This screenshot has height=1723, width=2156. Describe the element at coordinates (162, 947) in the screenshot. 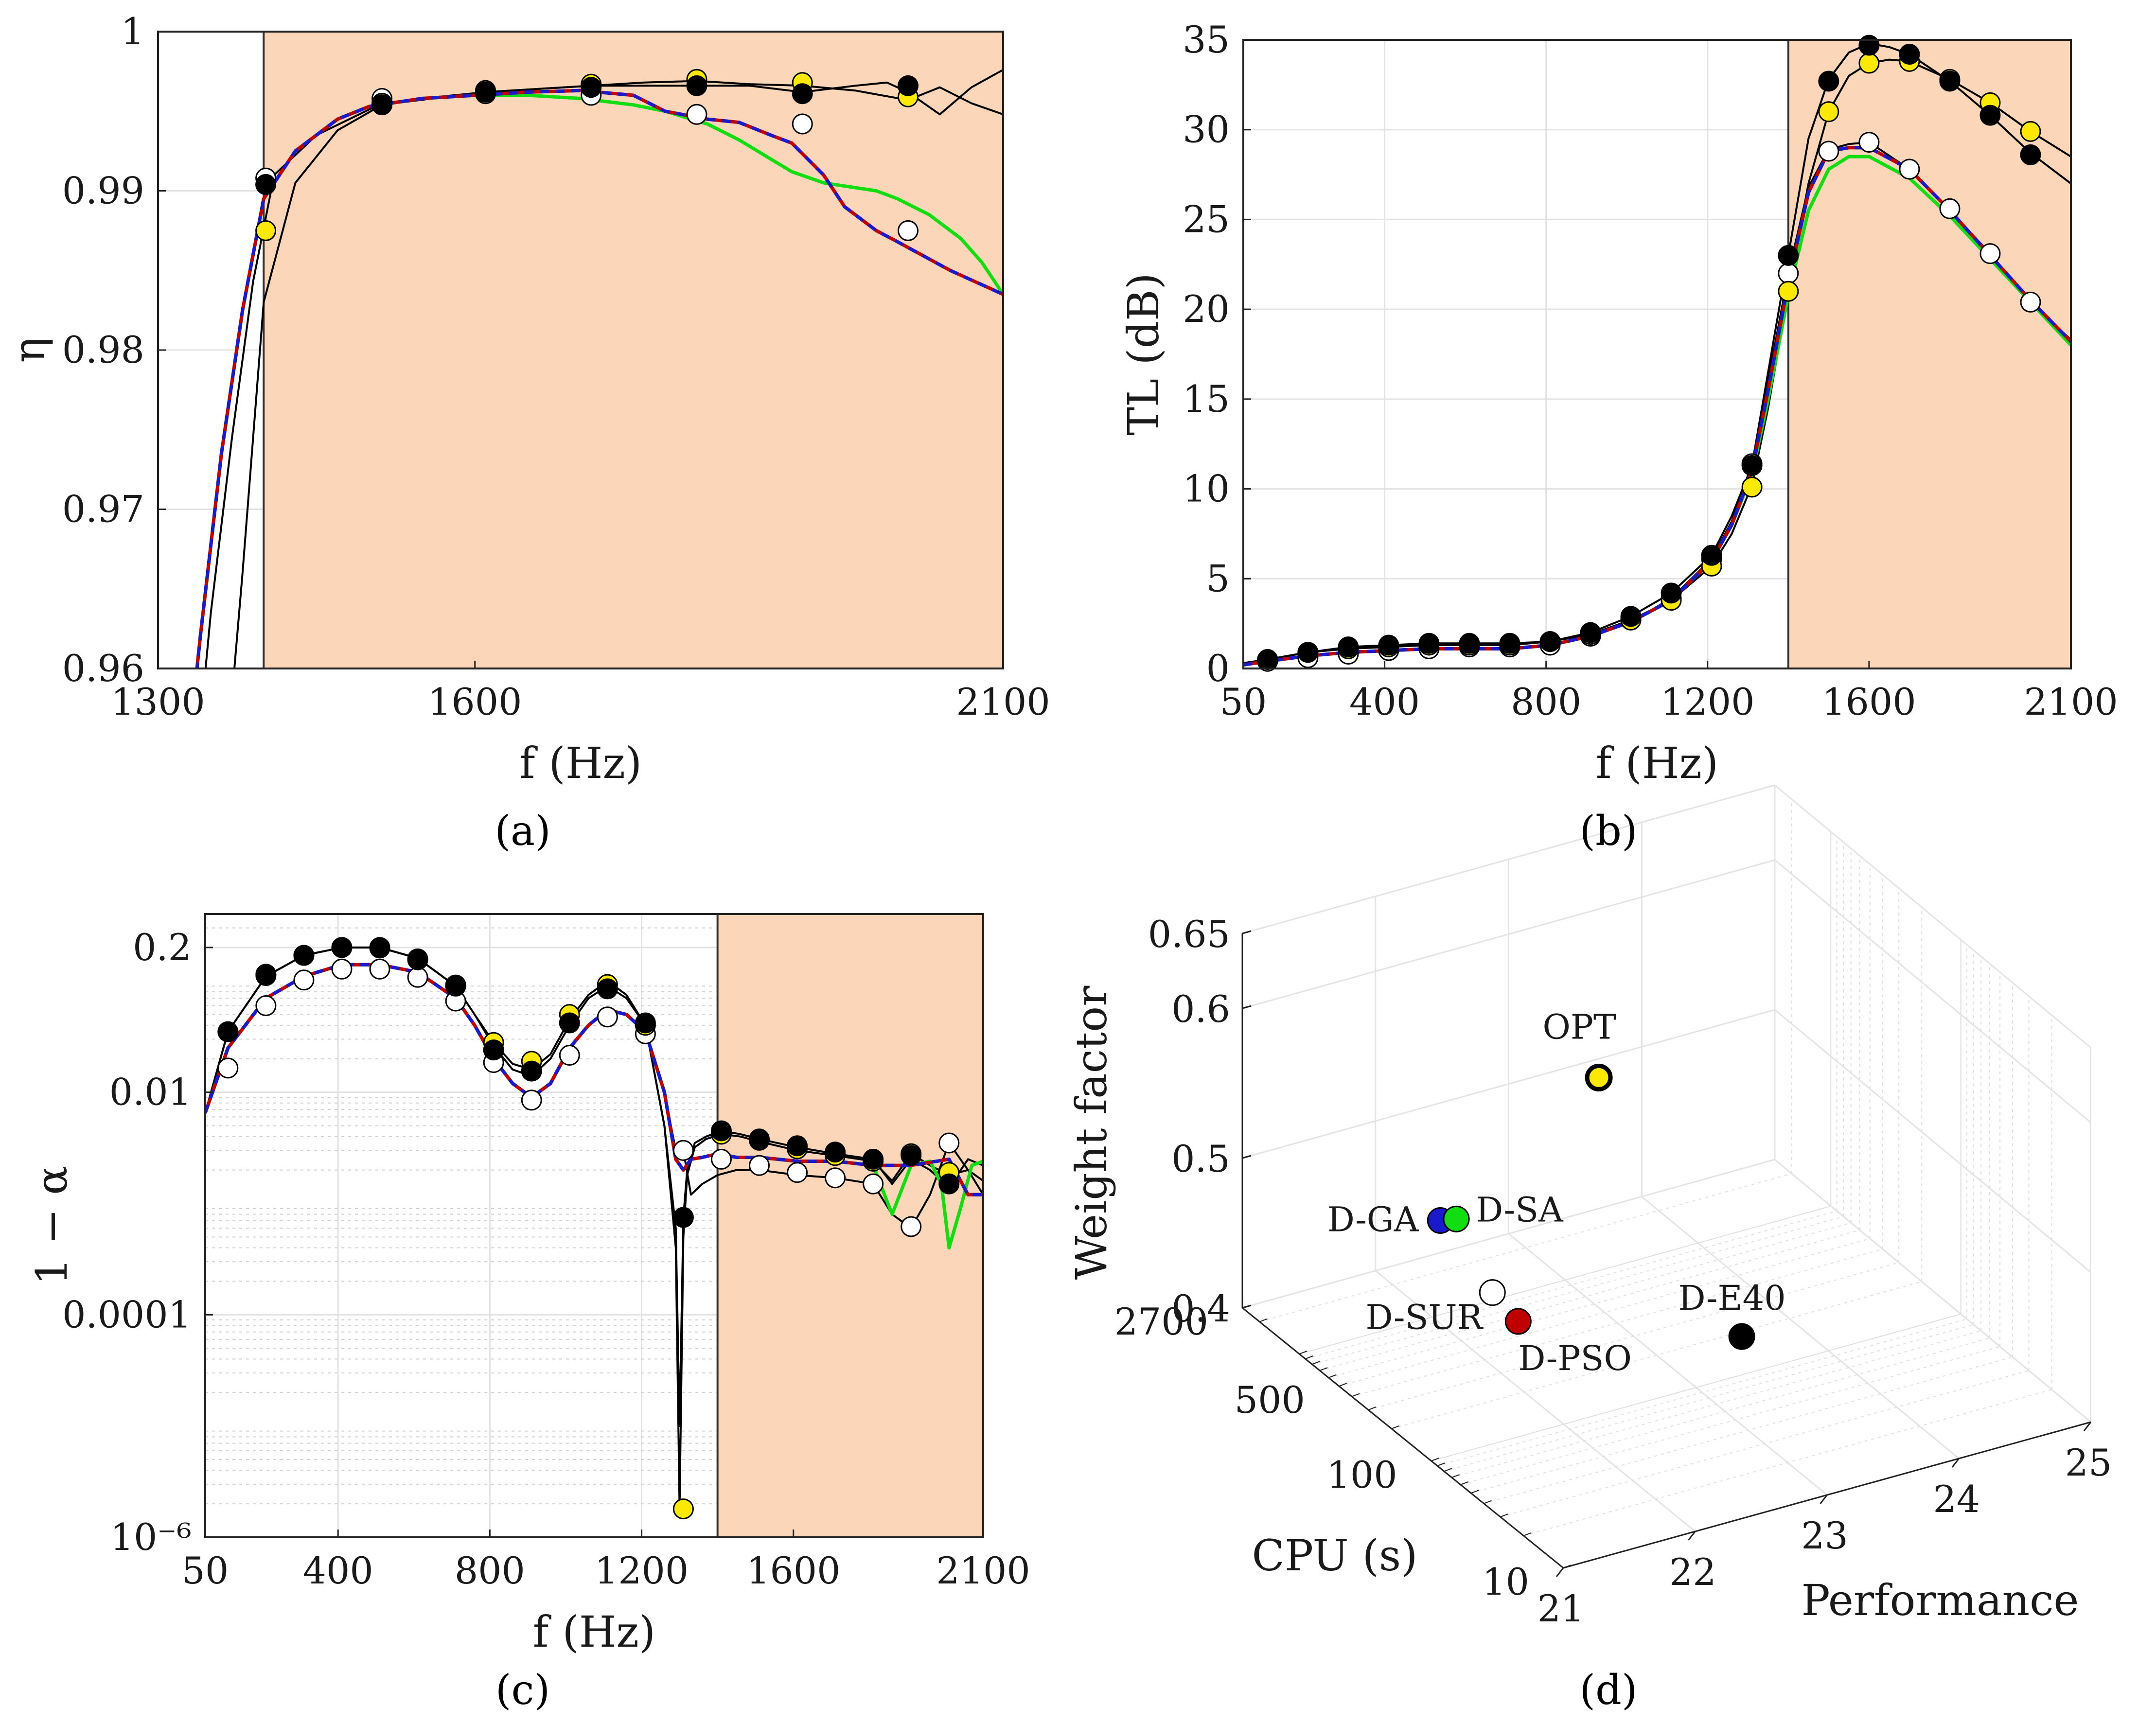

I see `y-tick-label: 0.2` at that location.